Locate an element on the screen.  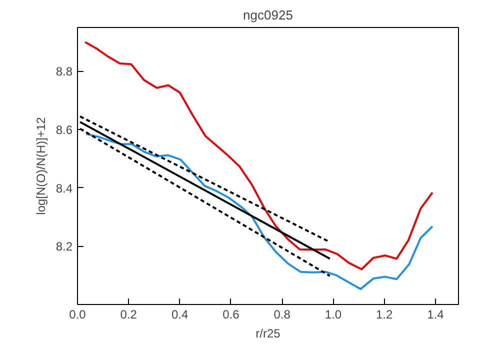
x-tick-label: 1.0 is located at coordinates (333, 315).